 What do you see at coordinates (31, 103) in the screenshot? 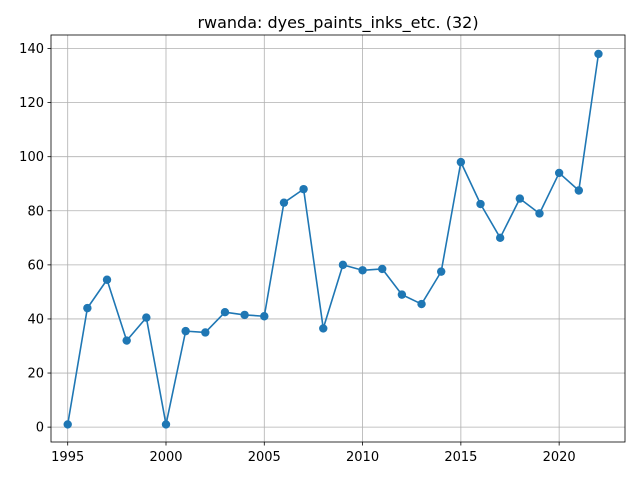
I see `y-tick-label: 120` at bounding box center [31, 103].